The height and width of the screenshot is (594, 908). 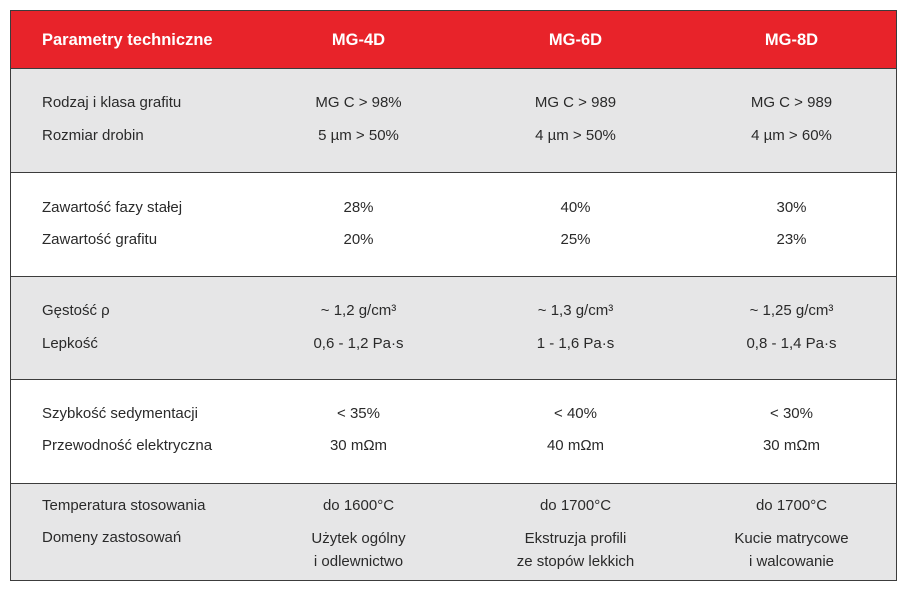 What do you see at coordinates (791, 413) in the screenshot?
I see `cell-mg-8d: < 30%` at bounding box center [791, 413].